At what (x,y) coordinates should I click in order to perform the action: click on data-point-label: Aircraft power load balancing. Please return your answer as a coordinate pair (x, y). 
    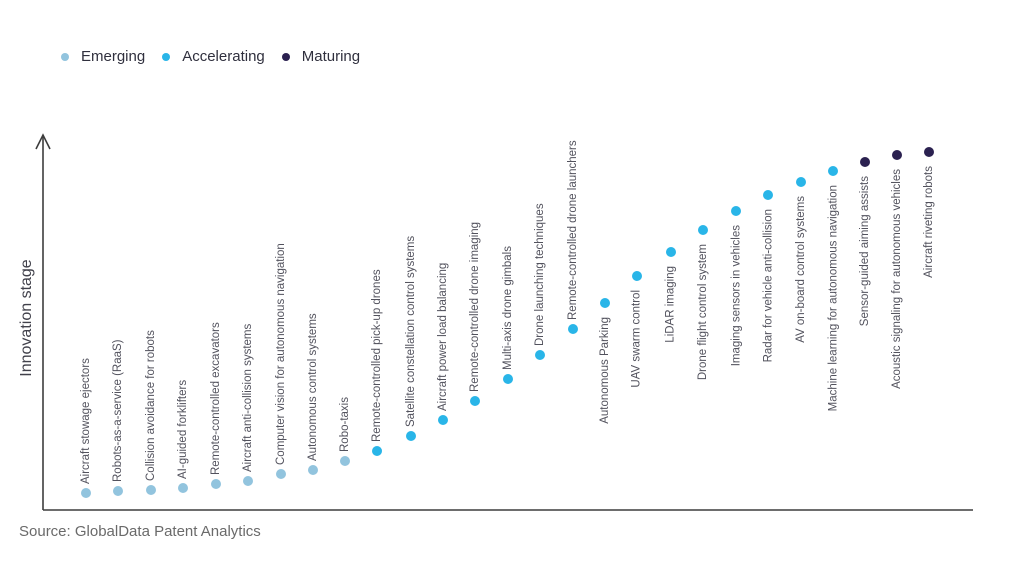
    Looking at the image, I should click on (443, 336).